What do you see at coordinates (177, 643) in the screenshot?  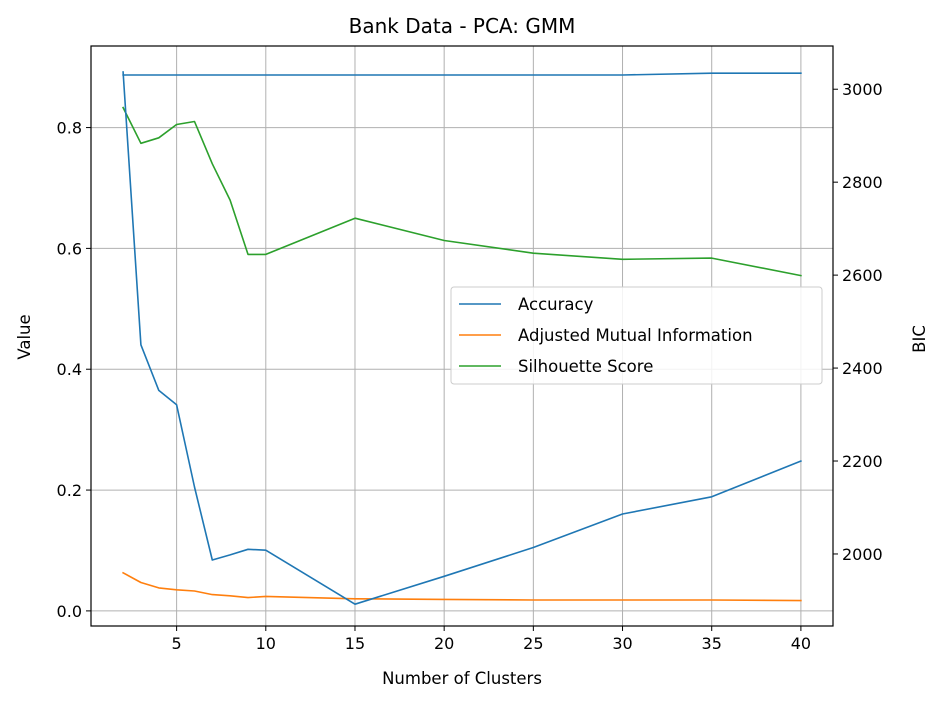 I see `x-tick-label: 5` at bounding box center [177, 643].